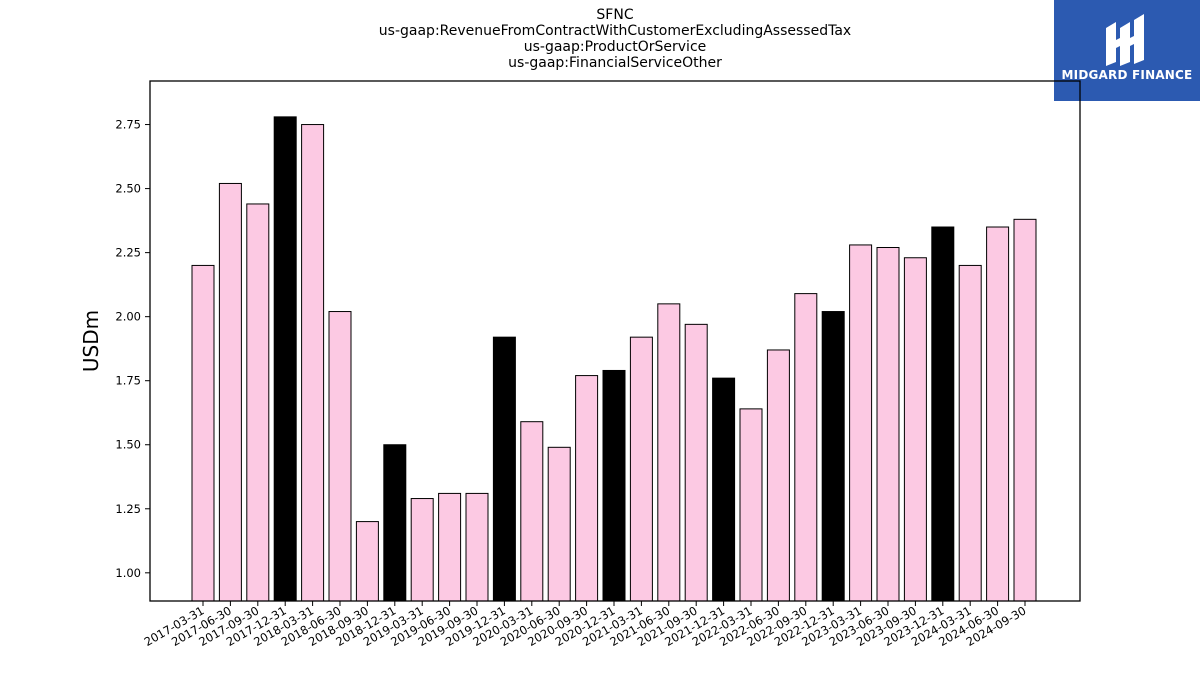  Describe the element at coordinates (128, 509) in the screenshot. I see `y-tick-label: 1.25` at that location.